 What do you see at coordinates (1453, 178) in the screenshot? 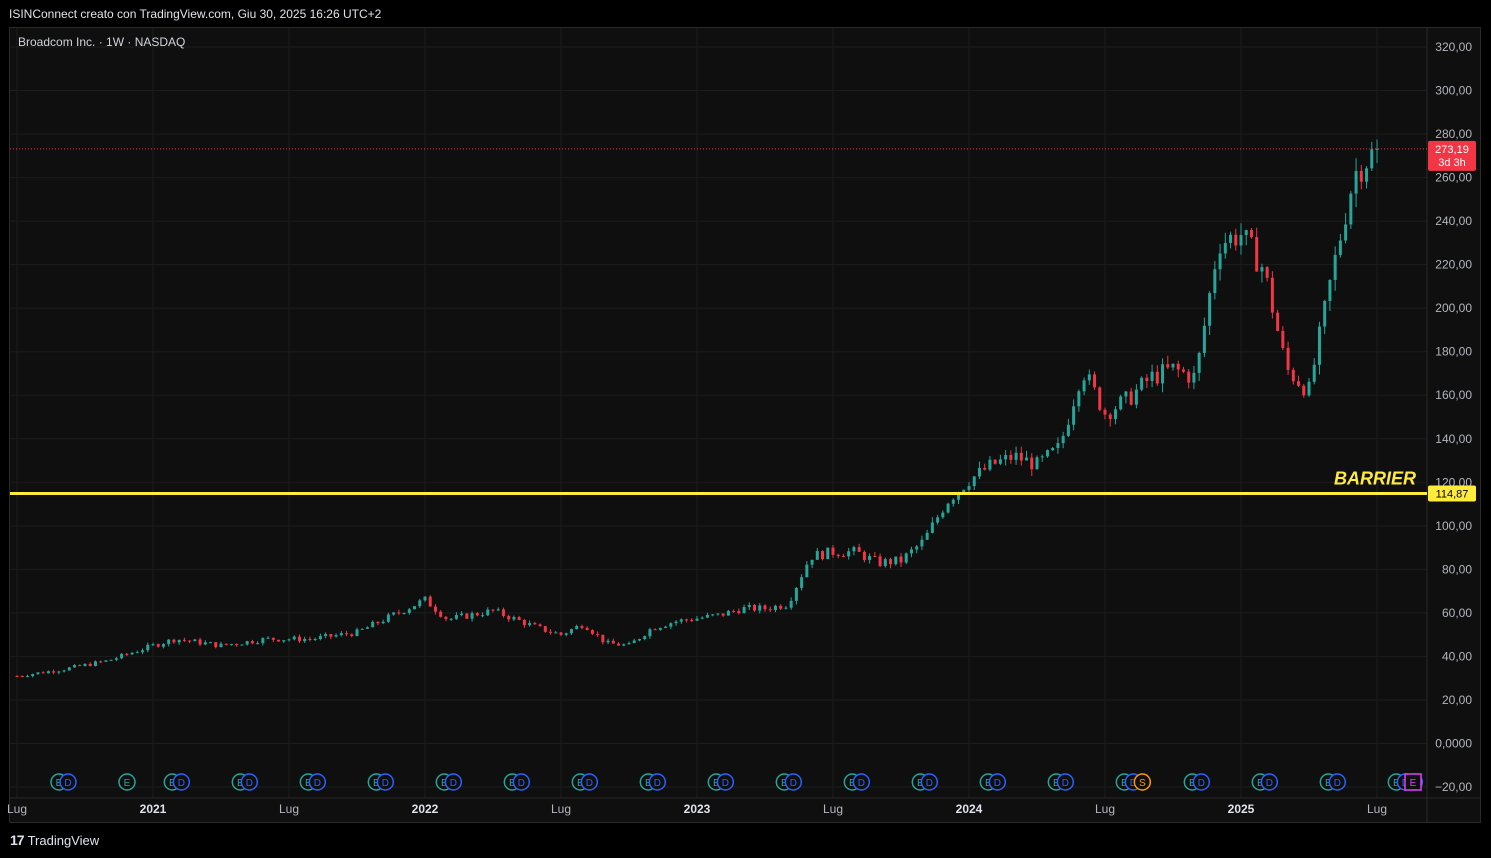
I see `price-tick-label: 260,00` at bounding box center [1453, 178].